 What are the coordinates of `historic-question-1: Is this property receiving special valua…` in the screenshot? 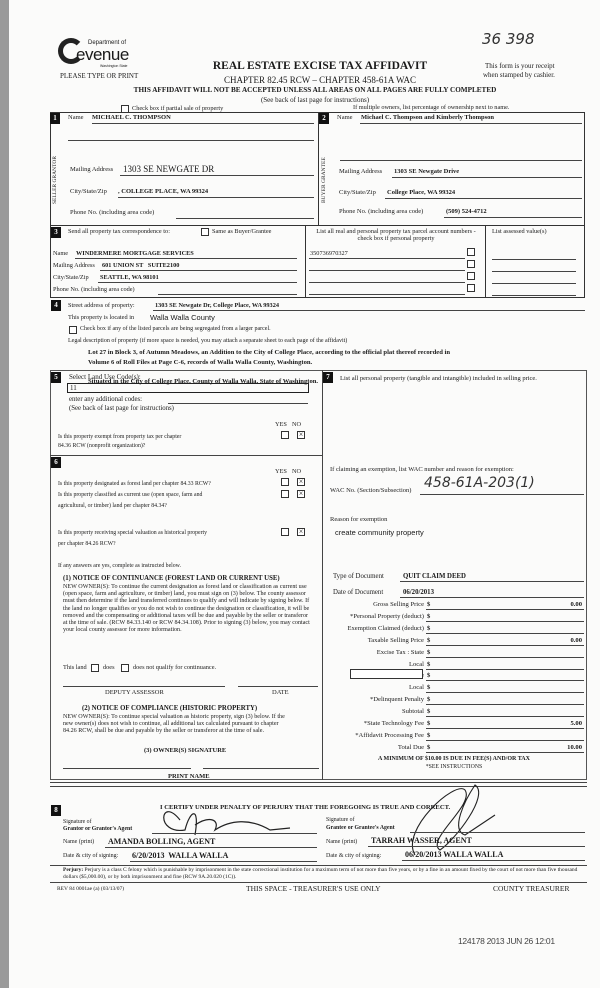 It's located at (133, 533).